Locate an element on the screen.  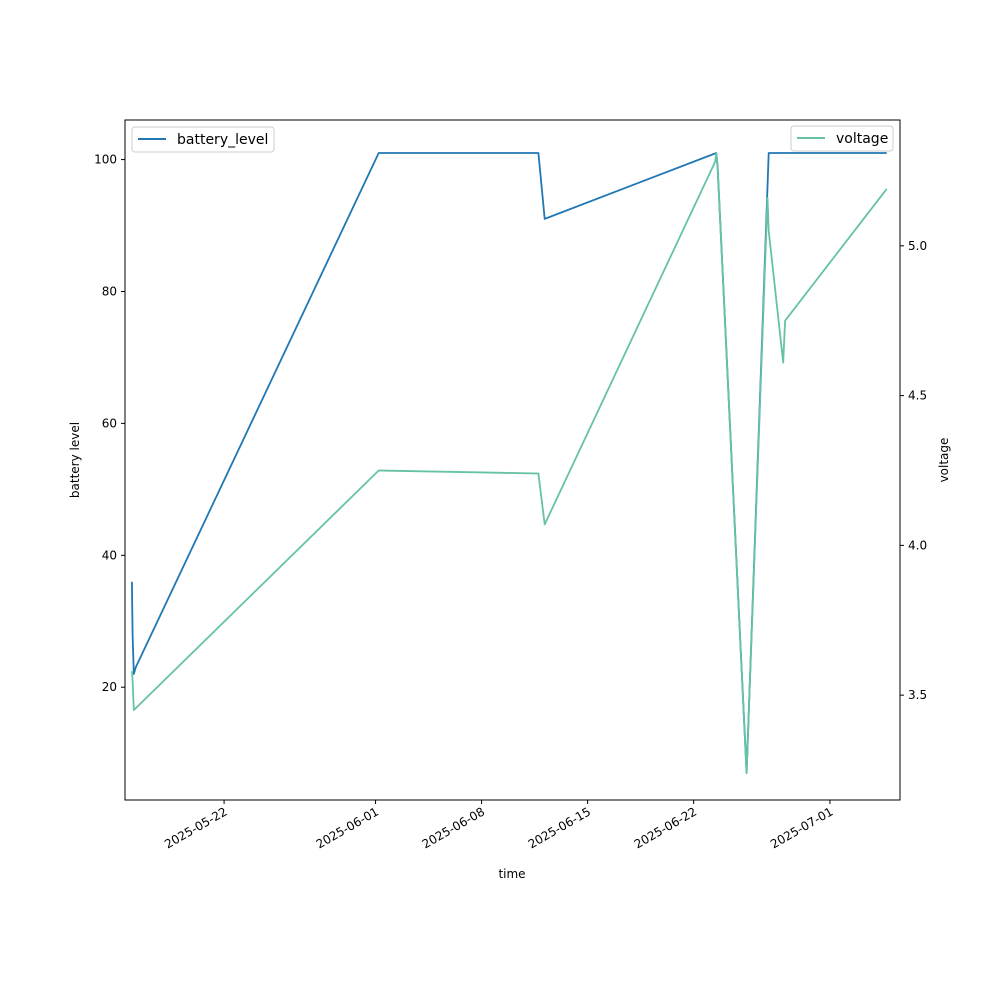
y-axis-left: 20 40 60 80 100 is located at coordinates (109, 423).